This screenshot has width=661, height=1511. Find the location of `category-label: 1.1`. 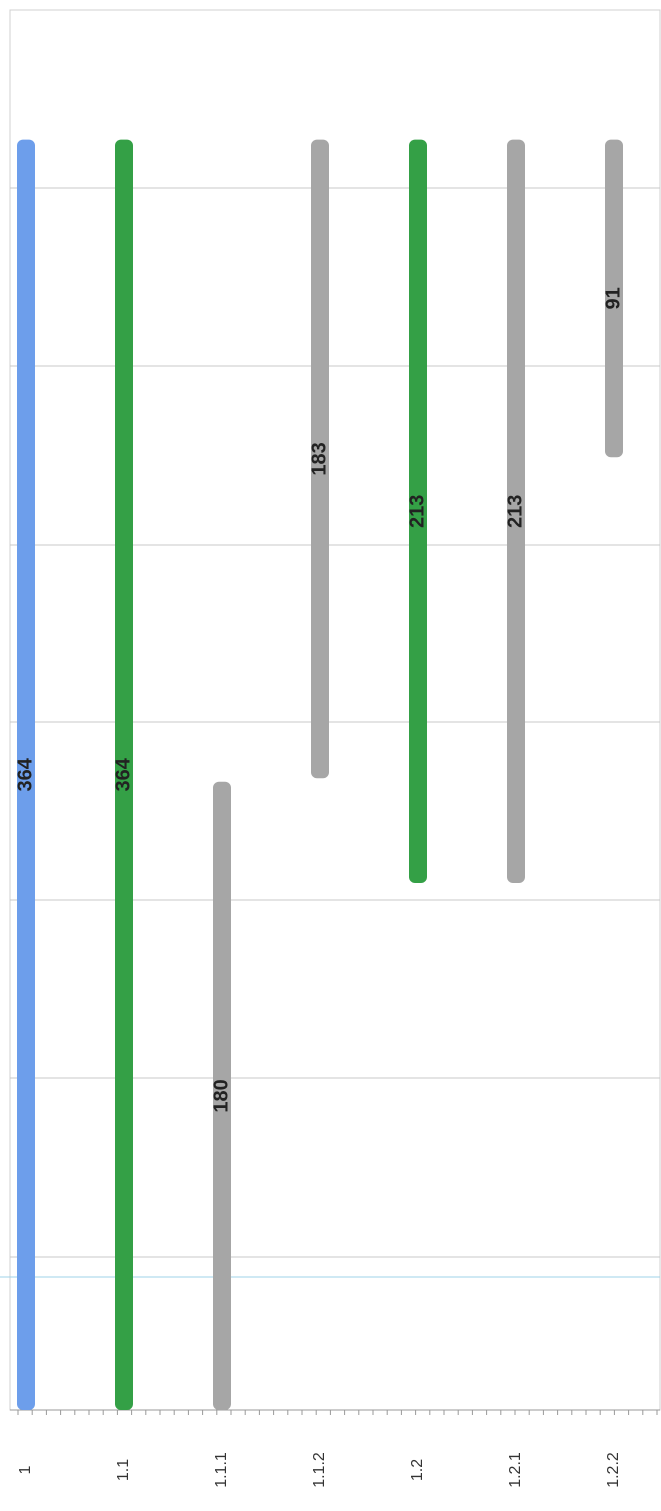

category-label: 1.1 is located at coordinates (123, 1470).